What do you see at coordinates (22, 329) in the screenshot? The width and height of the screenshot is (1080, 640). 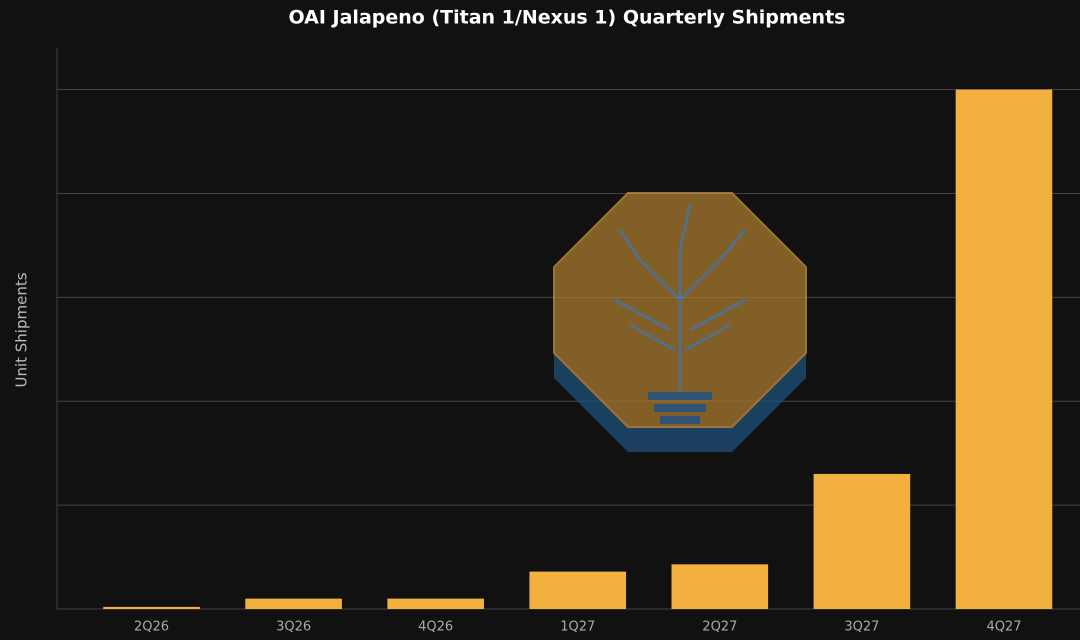 I see `y-axis-label: Unit Shipments` at bounding box center [22, 329].